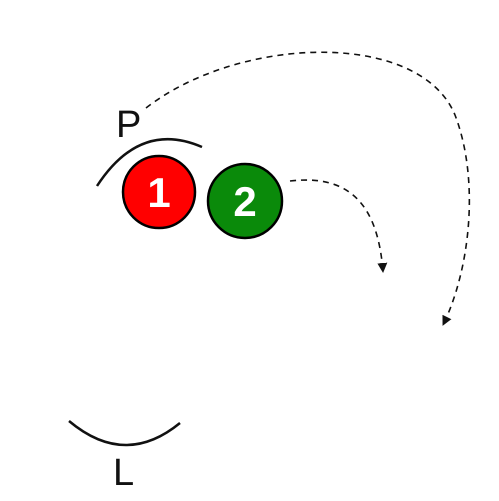 Image resolution: width=499 pixels, height=501 pixels. I want to click on arc-p, so click(149, 162).